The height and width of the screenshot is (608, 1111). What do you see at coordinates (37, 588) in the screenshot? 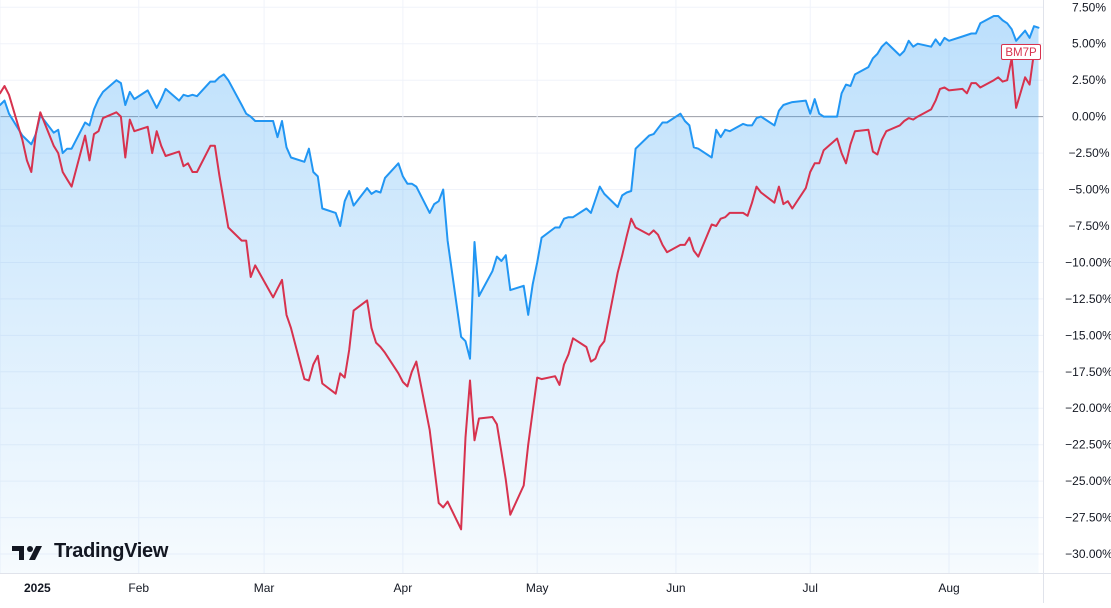
I see `x-tick-label: 2025` at bounding box center [37, 588].